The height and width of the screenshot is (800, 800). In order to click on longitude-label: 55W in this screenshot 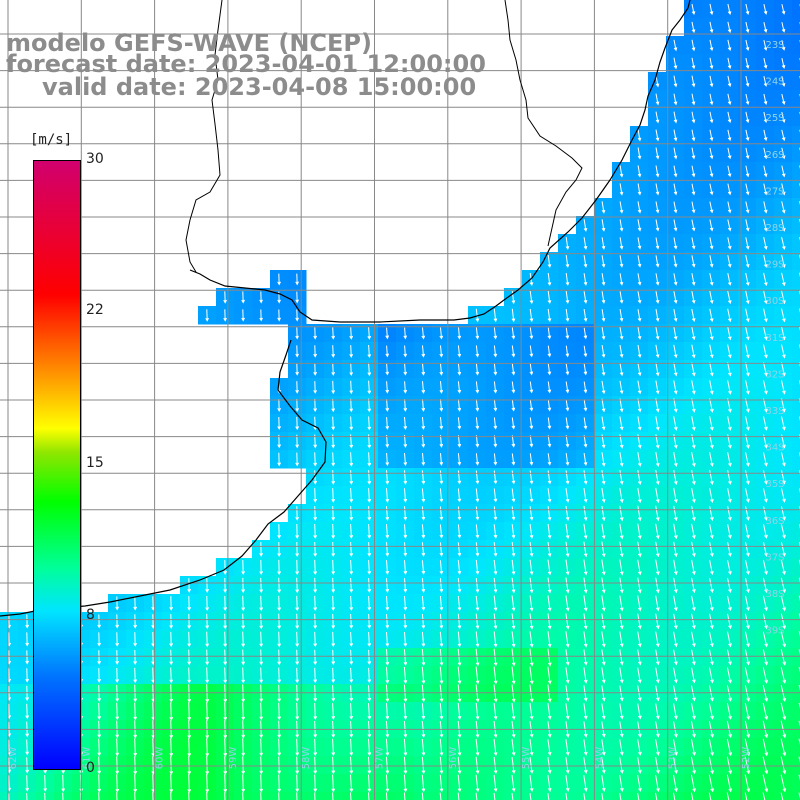, I will do `click(526, 758)`.